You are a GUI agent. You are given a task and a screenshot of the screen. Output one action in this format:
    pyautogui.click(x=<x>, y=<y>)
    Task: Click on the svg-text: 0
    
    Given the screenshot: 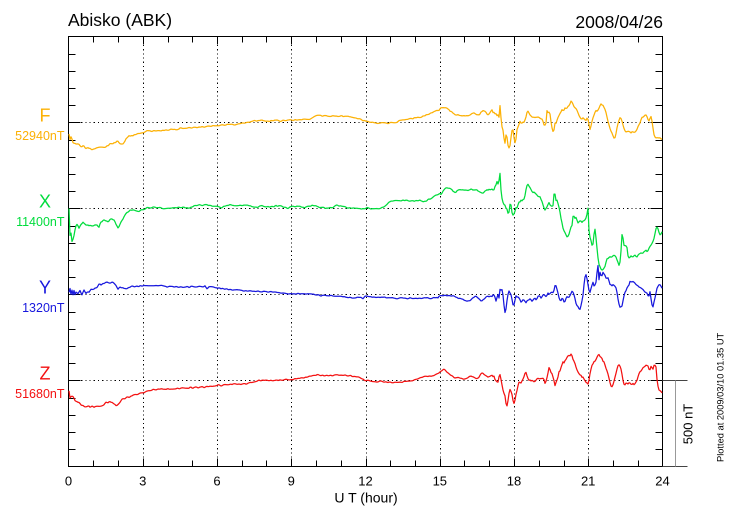 What is the action you would take?
    pyautogui.click(x=68, y=481)
    